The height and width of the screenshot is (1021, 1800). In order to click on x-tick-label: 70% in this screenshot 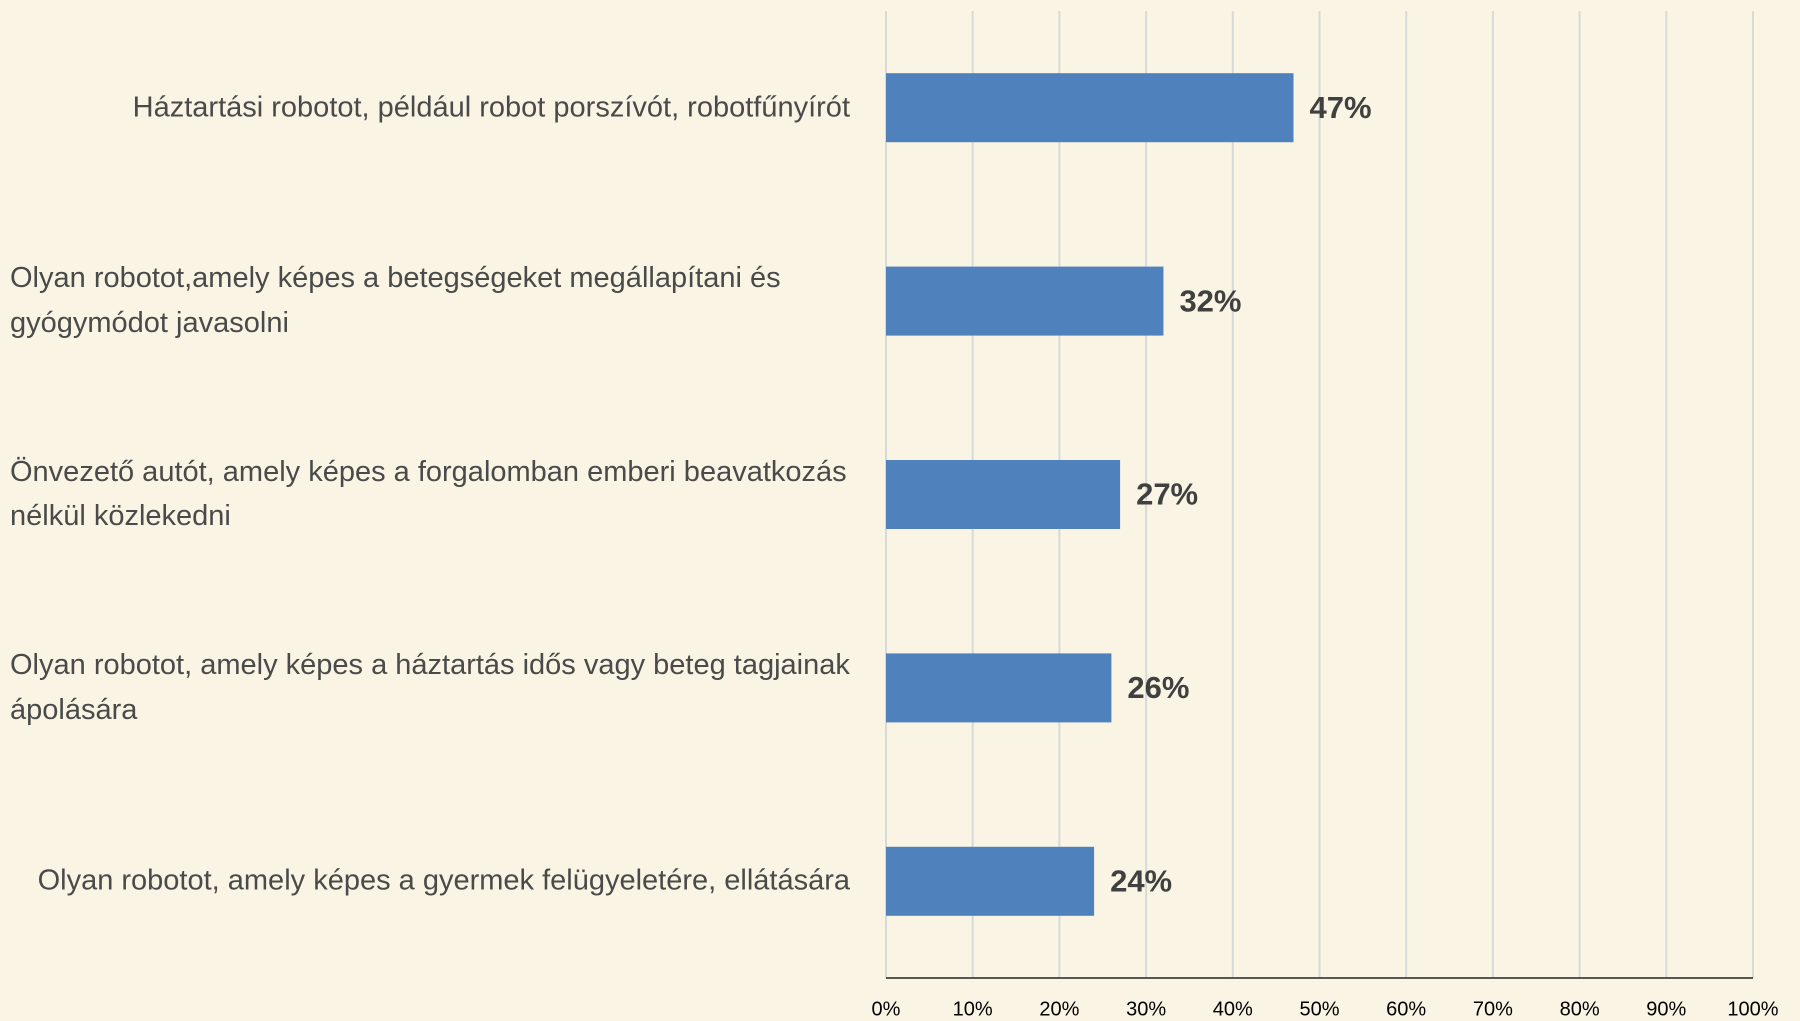, I will do `click(1493, 1009)`.